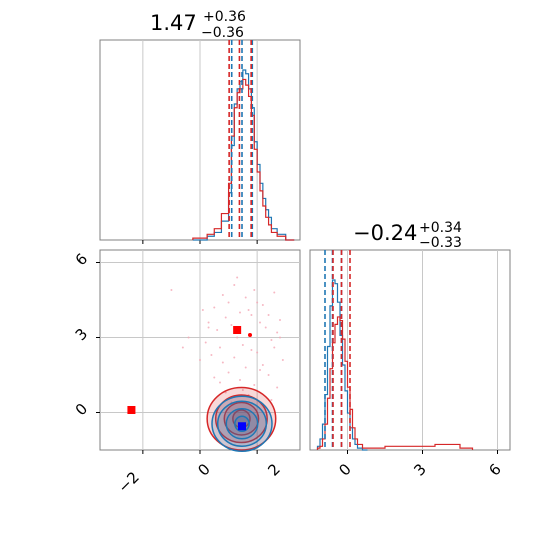 Image resolution: width=550 pixels, height=550 pixels. What do you see at coordinates (241, 140) in the screenshot?
I see `top-panel-quantile-lines` at bounding box center [241, 140].